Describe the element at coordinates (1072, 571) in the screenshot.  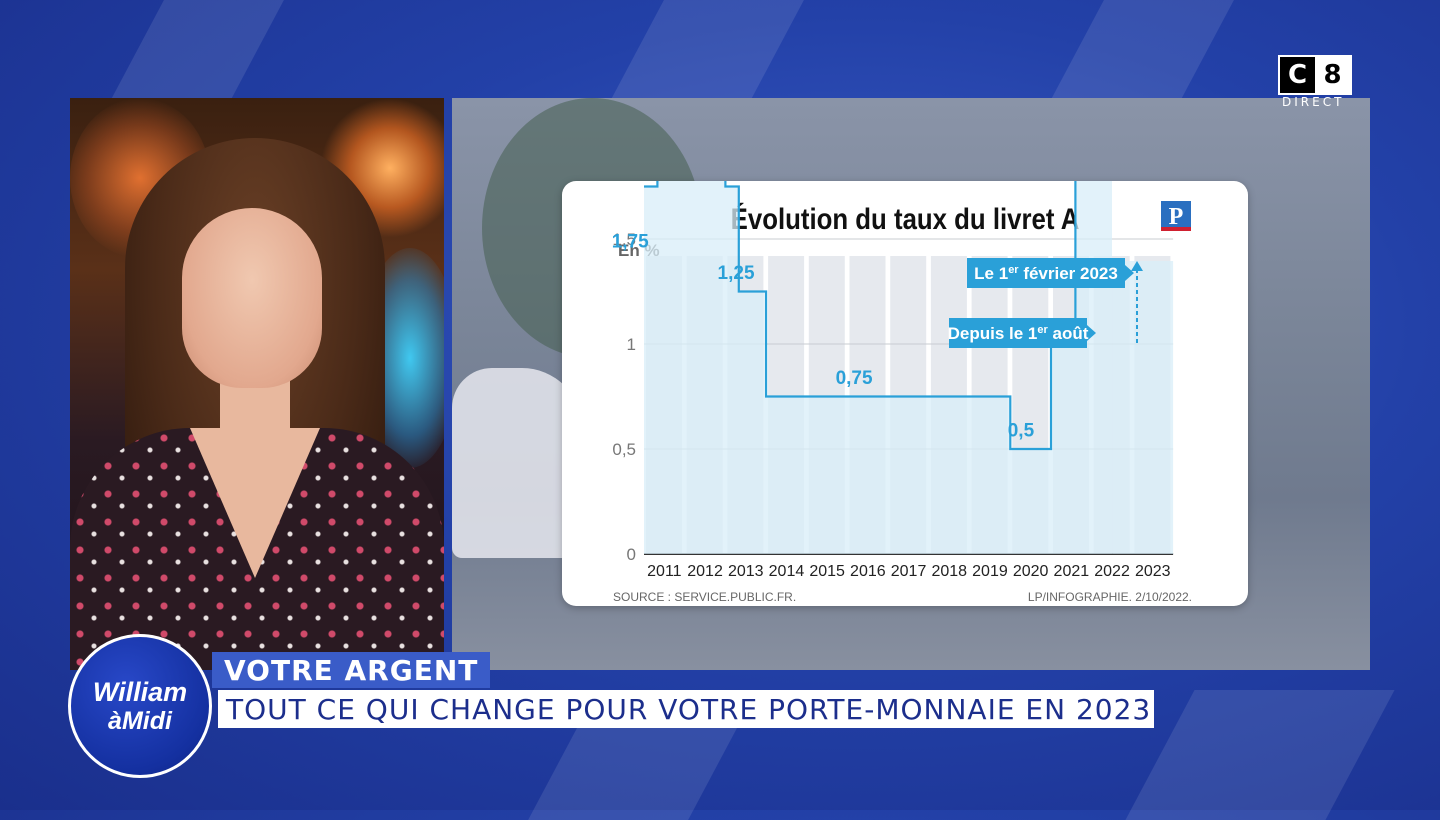
I see `x-tick-label: 2021` at that location.